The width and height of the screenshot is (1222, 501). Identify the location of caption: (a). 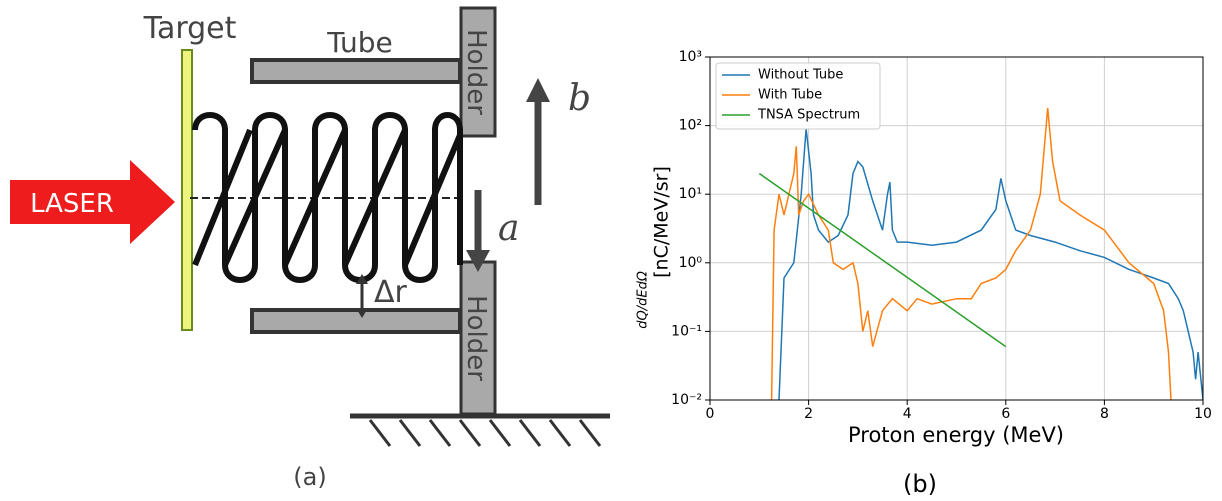
(309, 477).